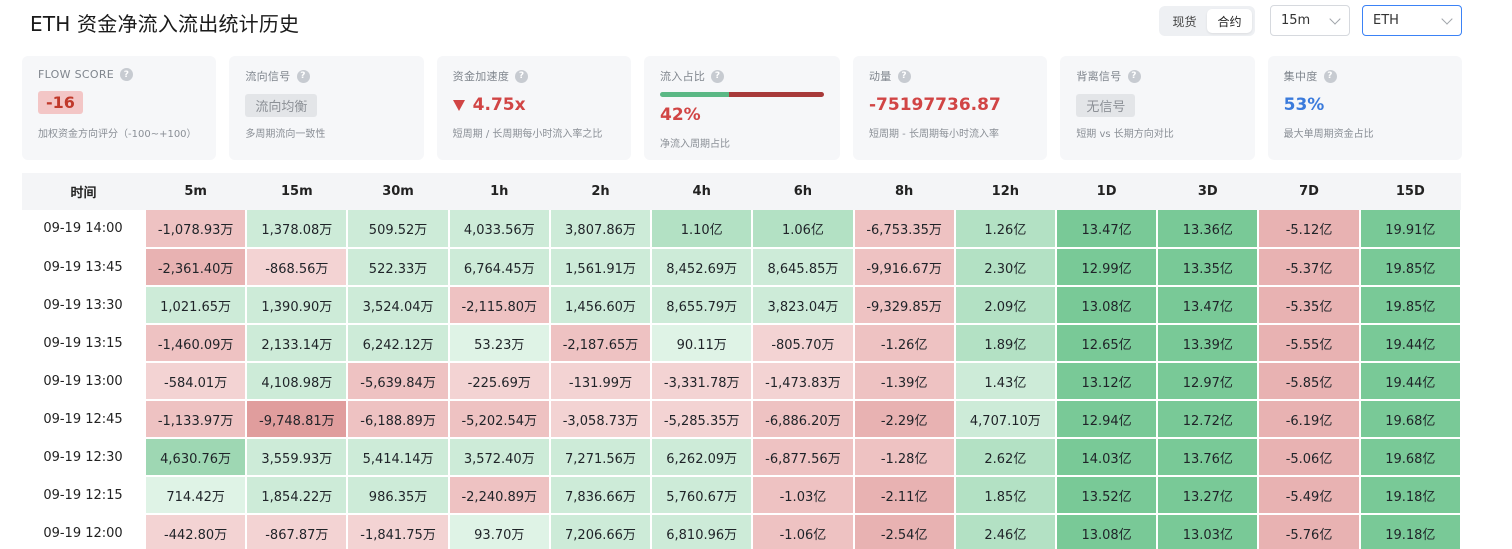 This screenshot has height=549, width=1512. What do you see at coordinates (534, 76) in the screenshot?
I see `card-label: 资金加速度?` at bounding box center [534, 76].